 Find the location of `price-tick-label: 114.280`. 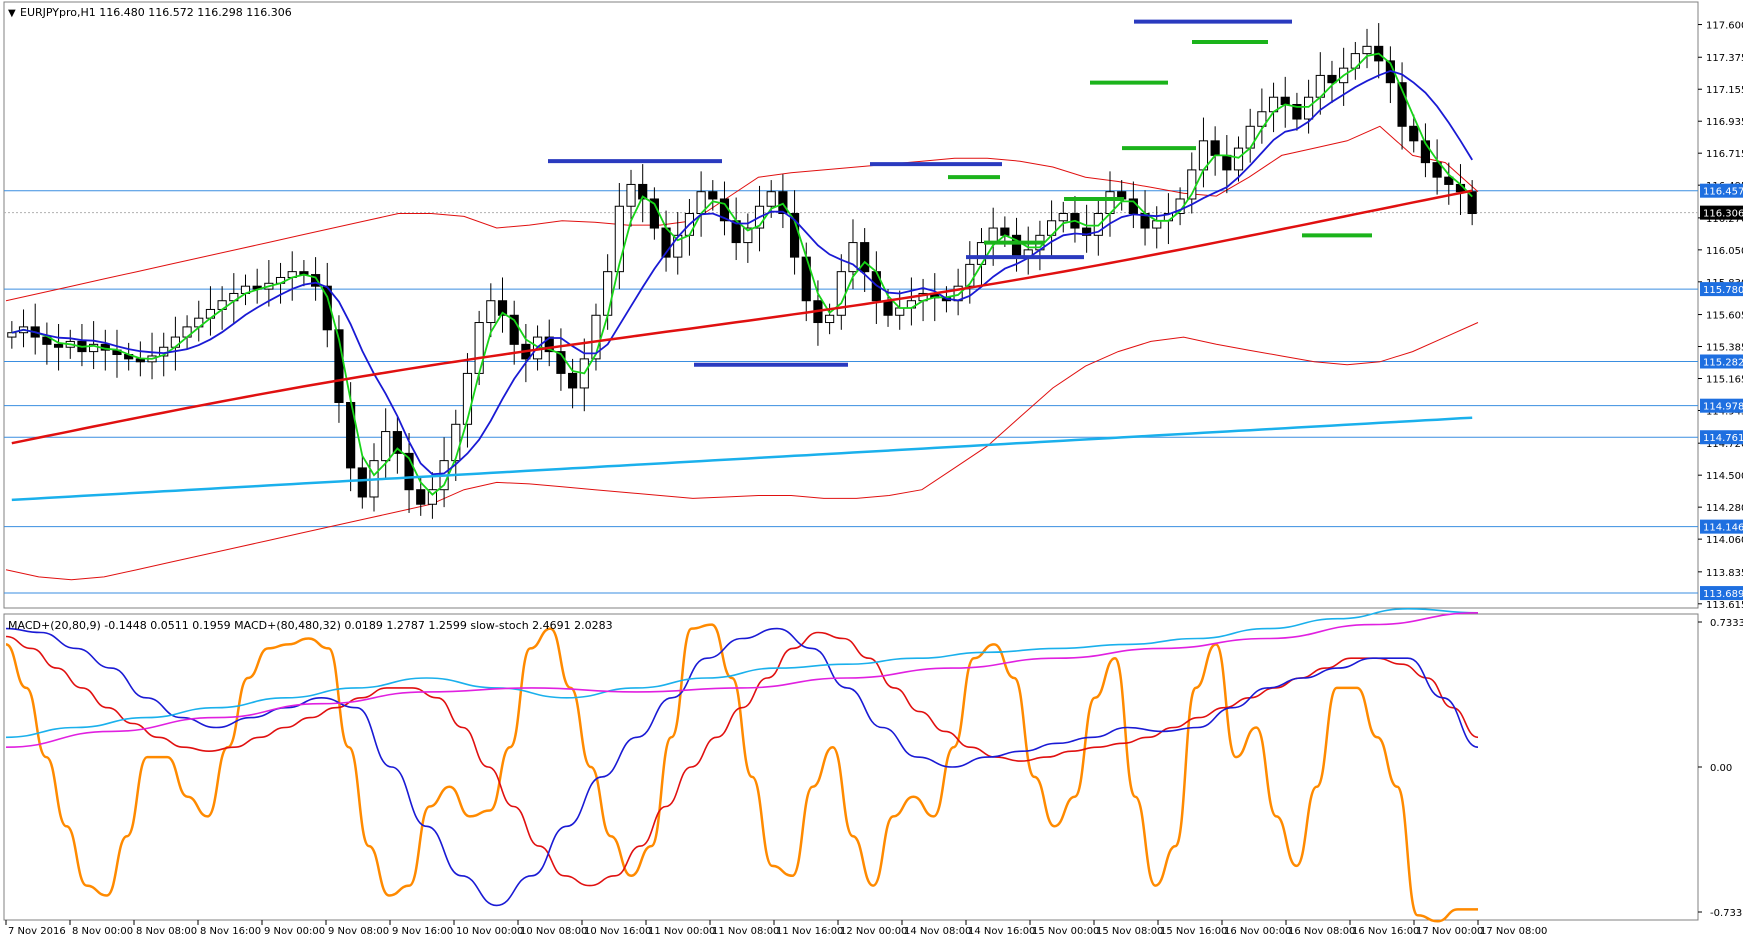

price-tick-label: 114.280 is located at coordinates (1724, 508).